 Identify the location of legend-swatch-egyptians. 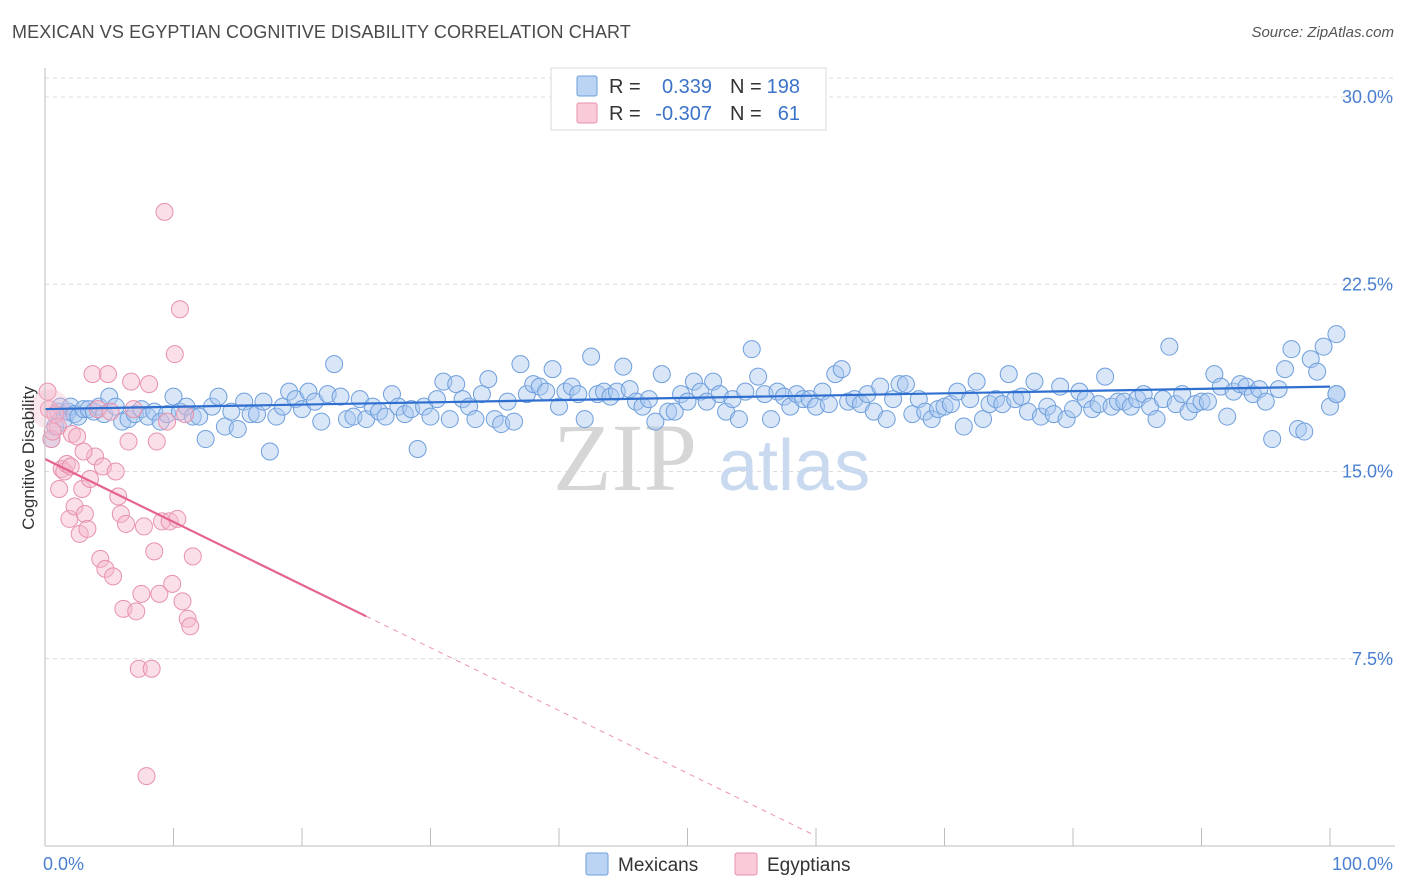
(587, 113).